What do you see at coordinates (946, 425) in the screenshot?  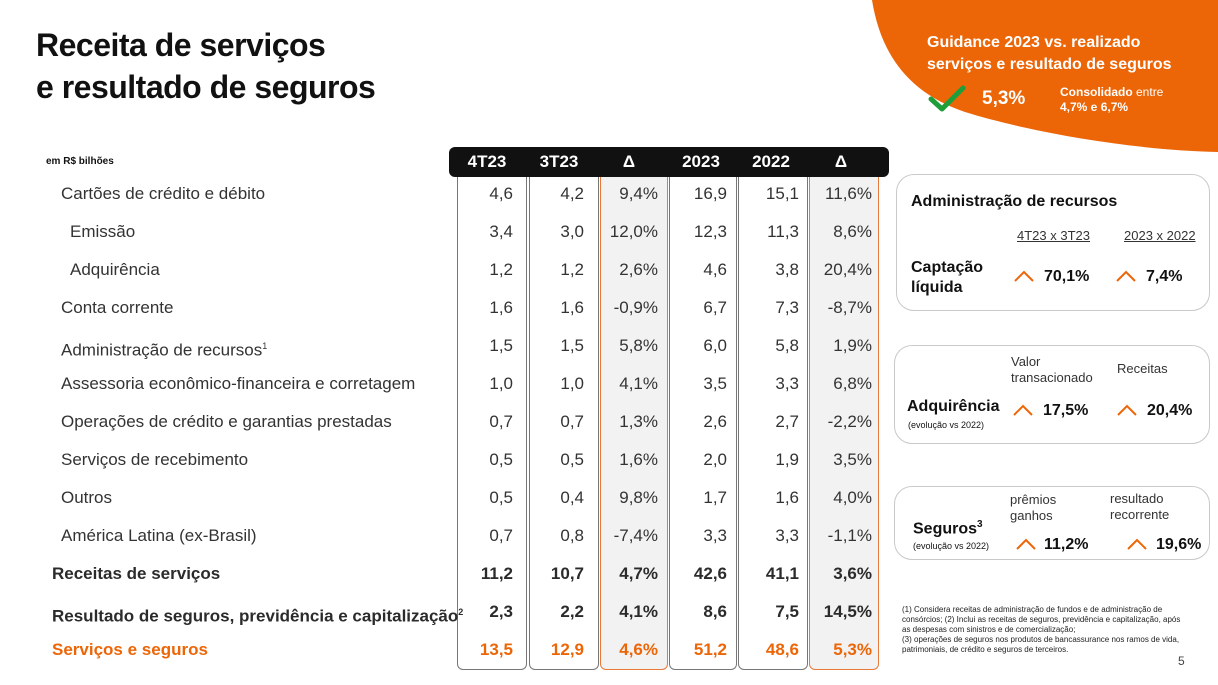 I see `card-adq-sublabel: (evolução vs 2022)` at bounding box center [946, 425].